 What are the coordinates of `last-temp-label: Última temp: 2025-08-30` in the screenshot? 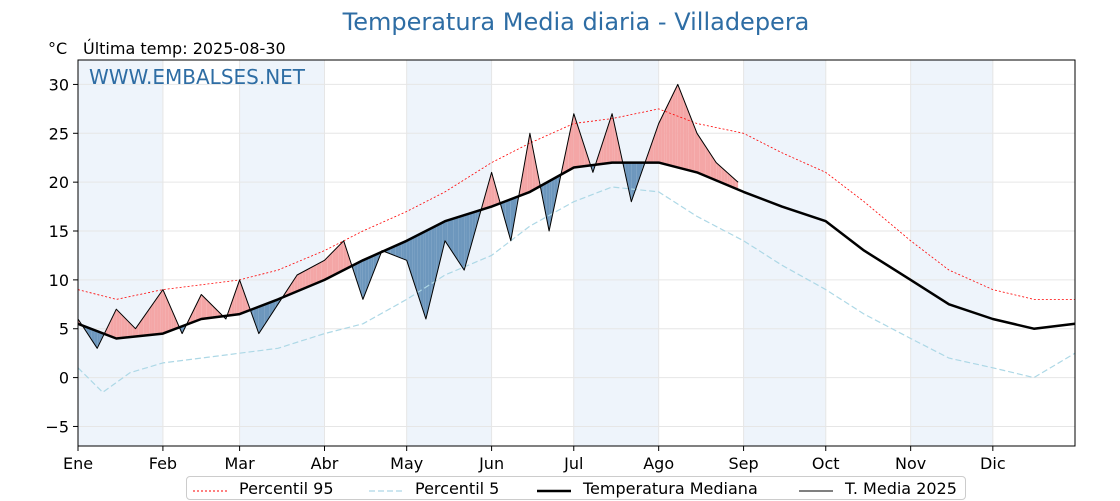 It's located at (184, 48).